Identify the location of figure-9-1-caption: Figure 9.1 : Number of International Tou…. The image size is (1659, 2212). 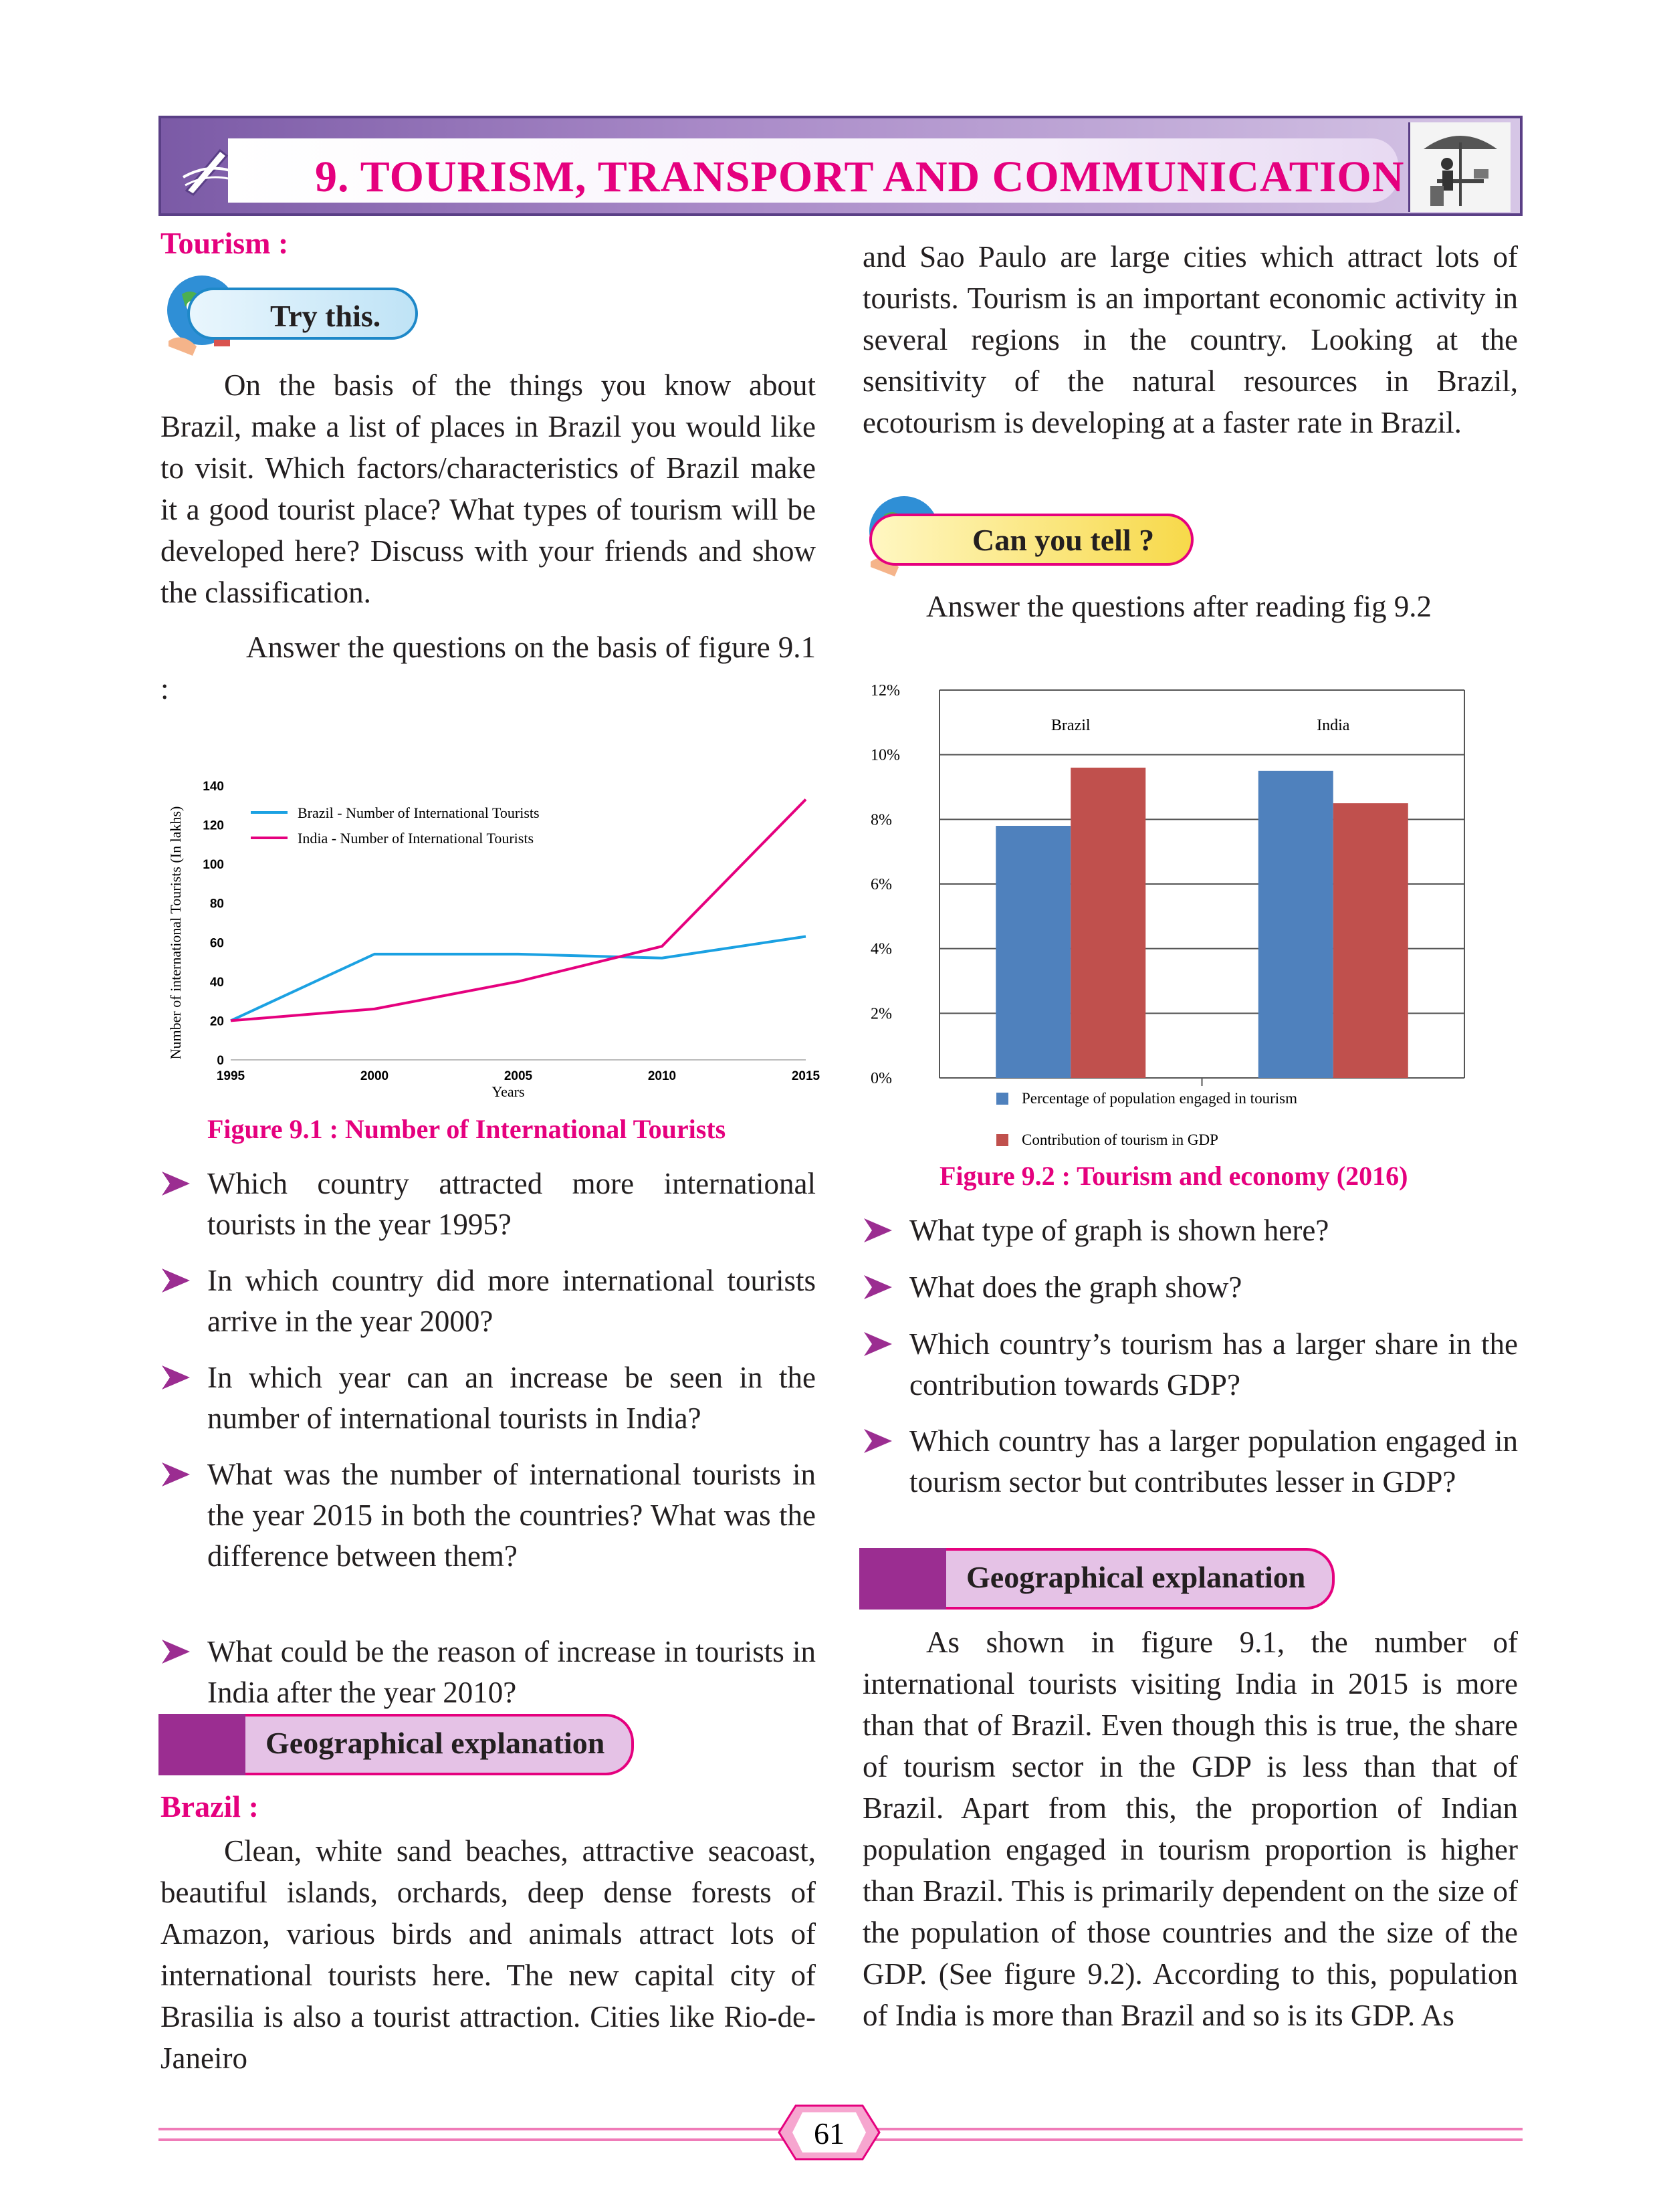
(466, 1129).